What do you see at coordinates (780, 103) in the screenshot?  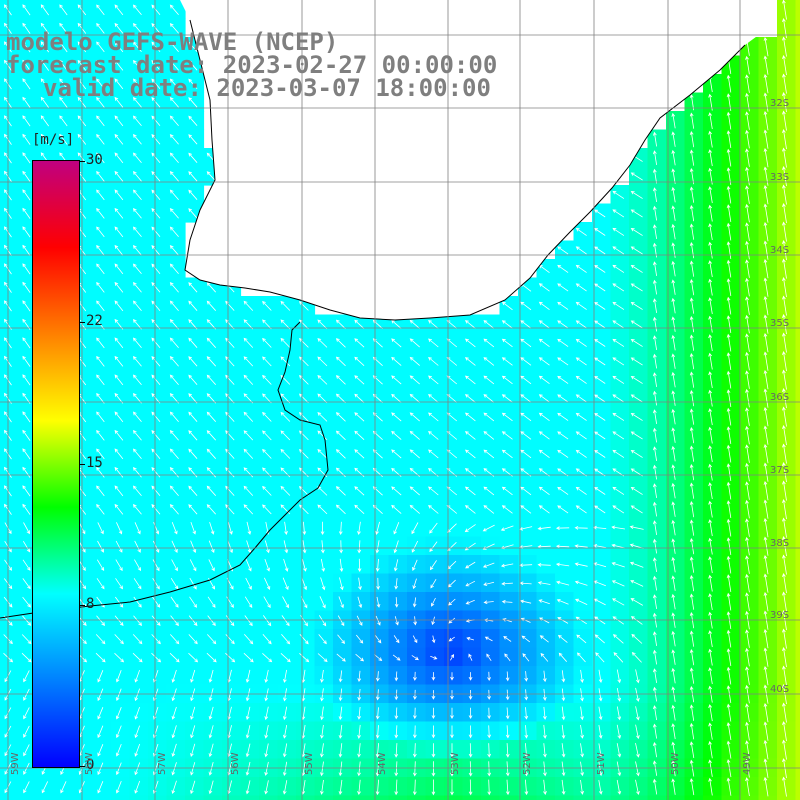 I see `latitude-label: 32S` at bounding box center [780, 103].